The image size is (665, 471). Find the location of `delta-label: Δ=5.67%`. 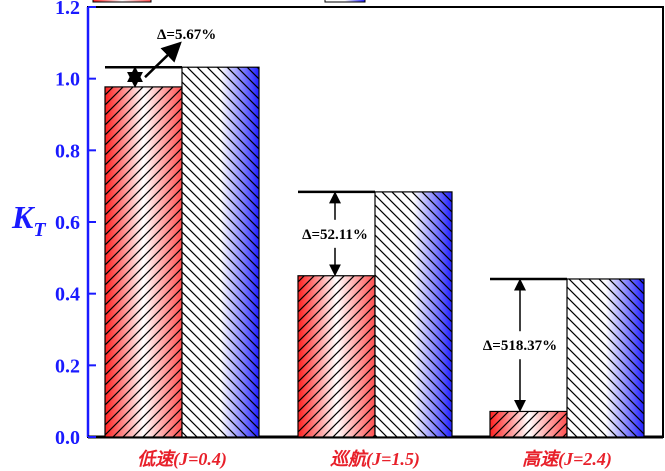

delta-label: Δ=5.67% is located at coordinates (186, 35).